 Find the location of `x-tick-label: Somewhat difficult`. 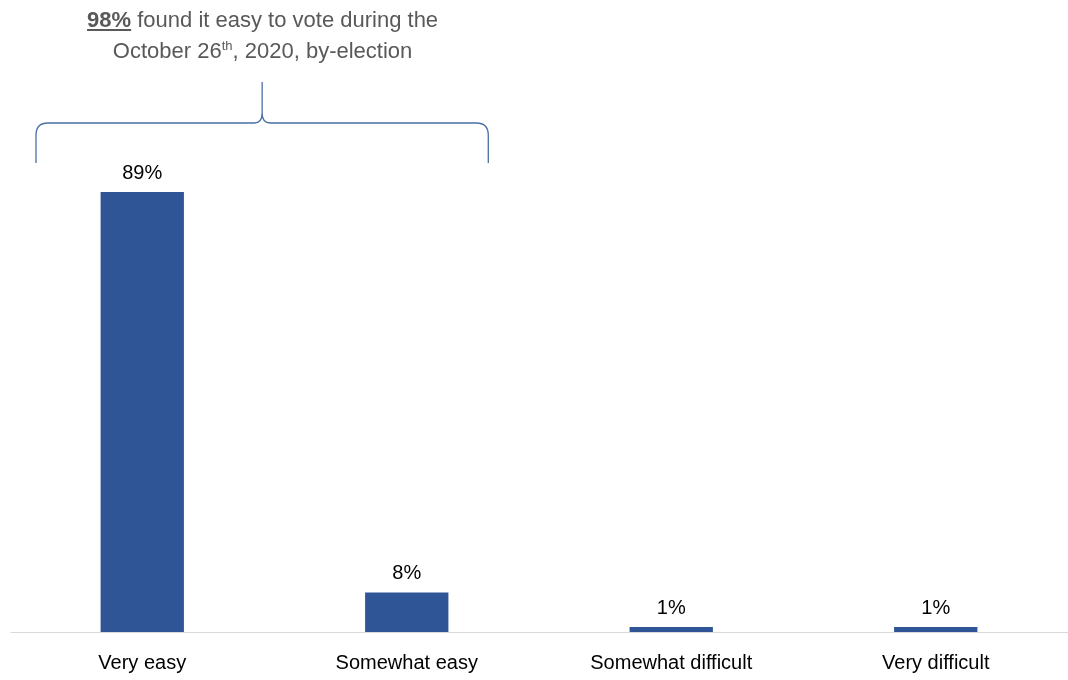

x-tick-label: Somewhat difficult is located at coordinates (671, 661).